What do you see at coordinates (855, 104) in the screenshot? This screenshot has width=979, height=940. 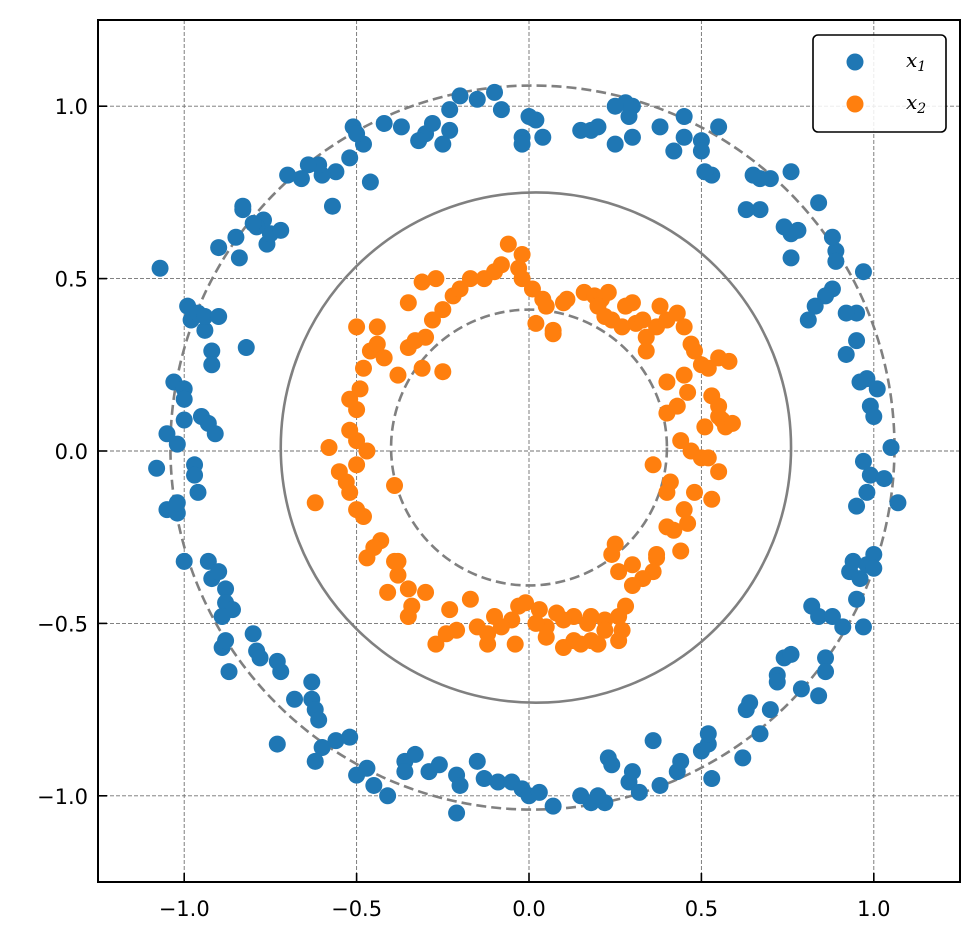 I see `legend-marker` at bounding box center [855, 104].